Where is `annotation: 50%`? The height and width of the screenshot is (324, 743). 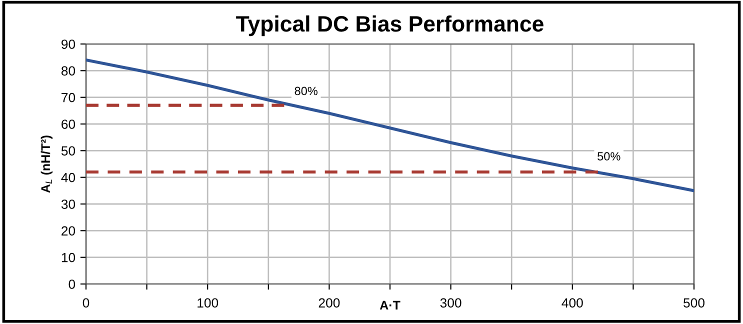
annotation: 50% is located at coordinates (609, 156).